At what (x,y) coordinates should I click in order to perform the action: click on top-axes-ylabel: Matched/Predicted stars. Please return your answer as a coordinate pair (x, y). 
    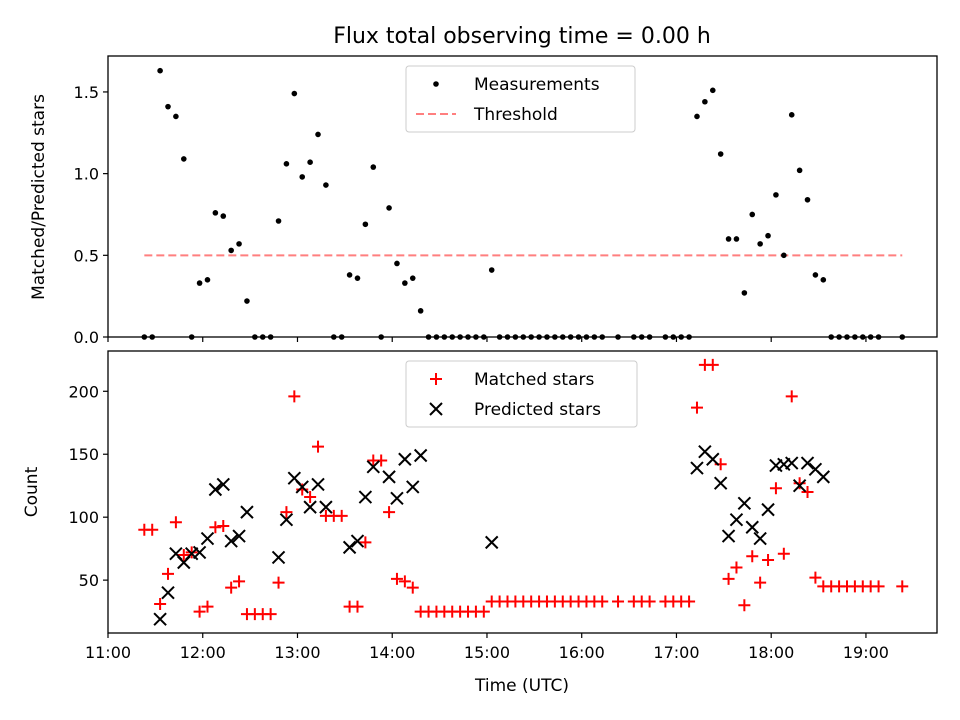
    Looking at the image, I should click on (39, 197).